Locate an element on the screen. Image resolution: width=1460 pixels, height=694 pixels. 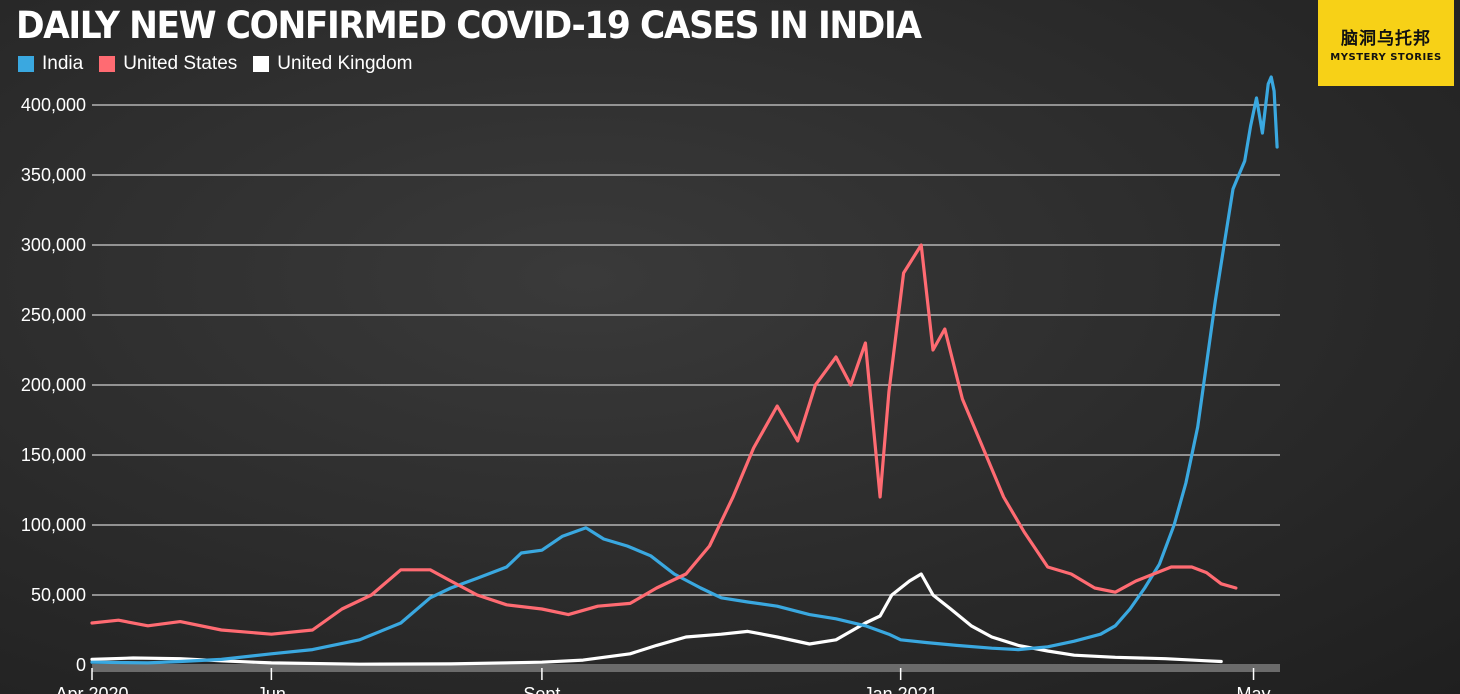
legend: India United States United Kingdom is located at coordinates (215, 64).